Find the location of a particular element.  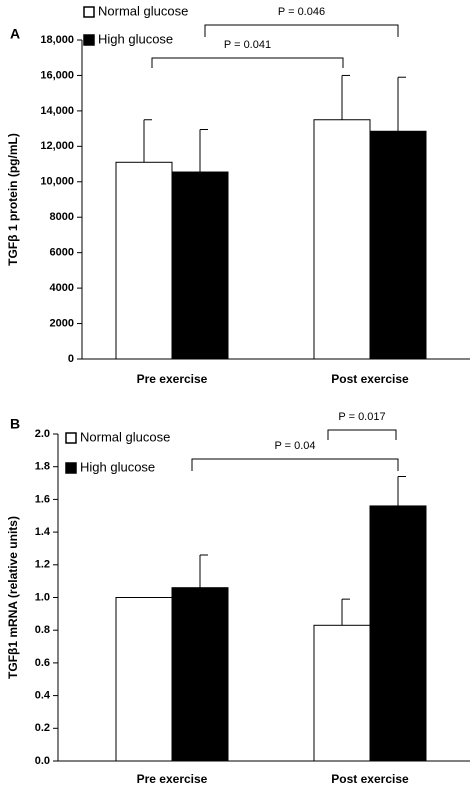

panel-label: A is located at coordinates (15, 34).